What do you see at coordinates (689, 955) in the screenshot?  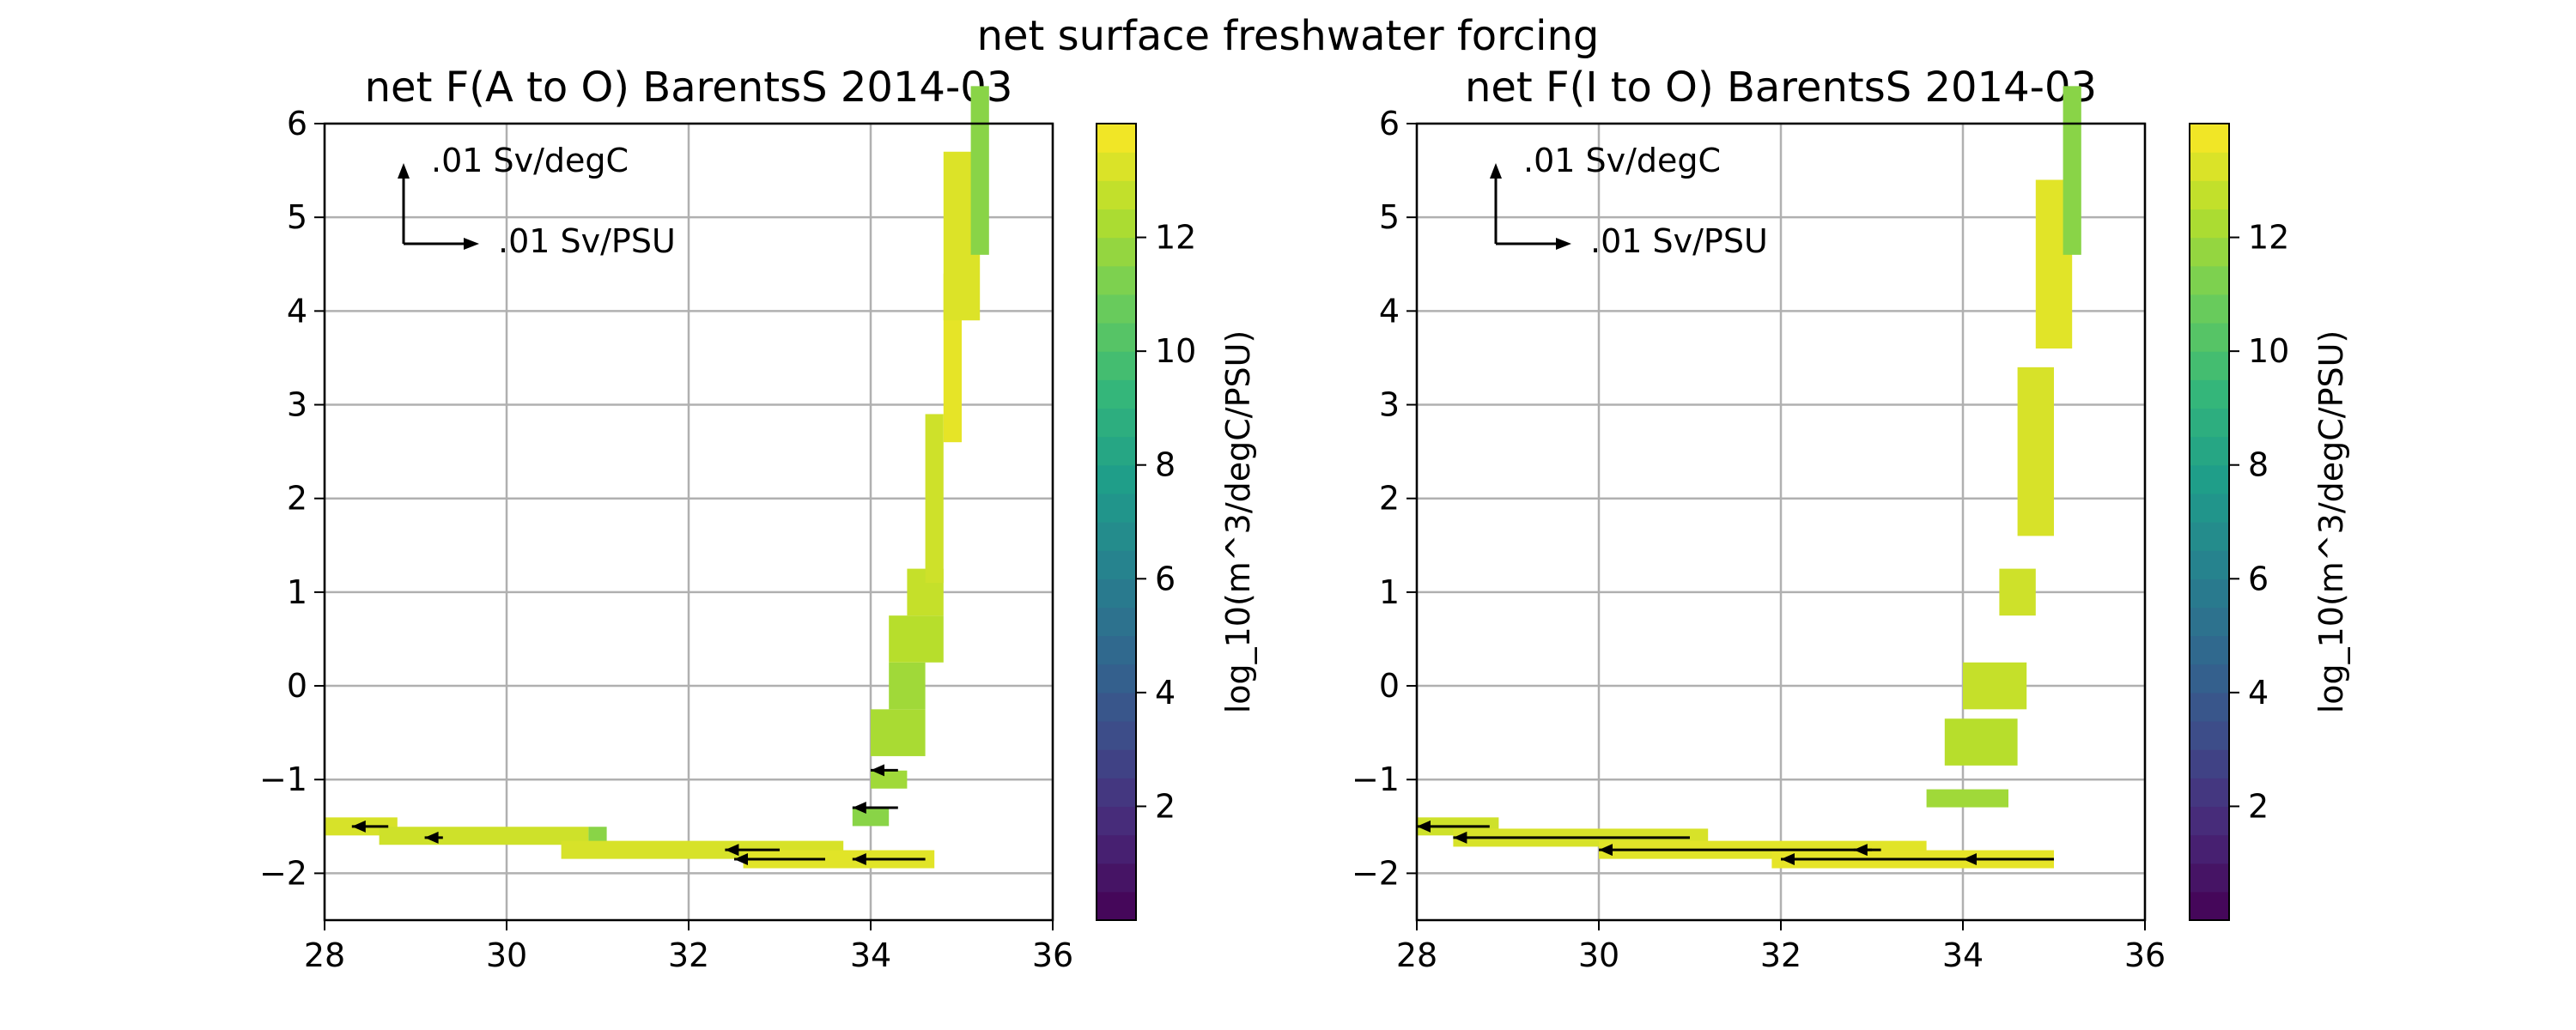 I see `x-tick-label: 32` at bounding box center [689, 955].